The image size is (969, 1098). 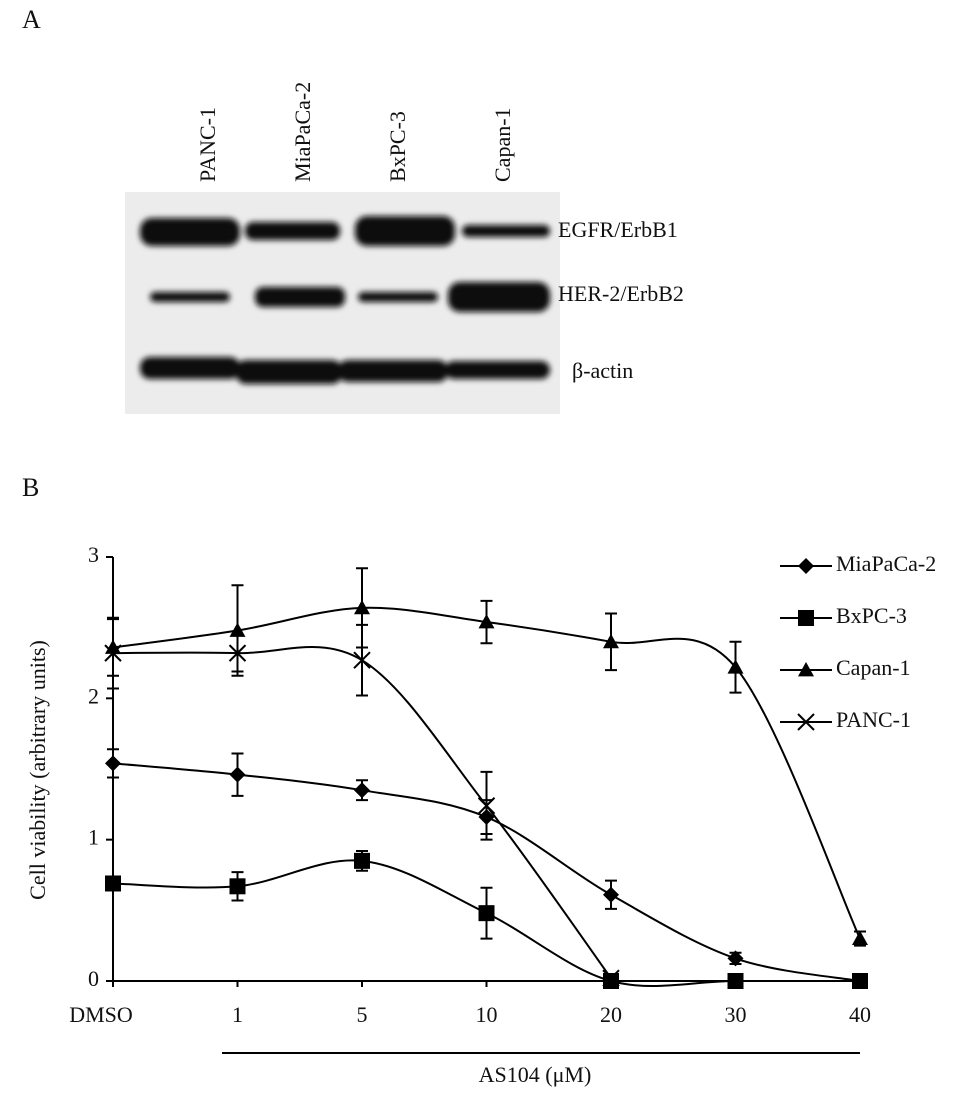 What do you see at coordinates (37, 770) in the screenshot?
I see `y-axis-label: Cell viability (arbitrary units)` at bounding box center [37, 770].